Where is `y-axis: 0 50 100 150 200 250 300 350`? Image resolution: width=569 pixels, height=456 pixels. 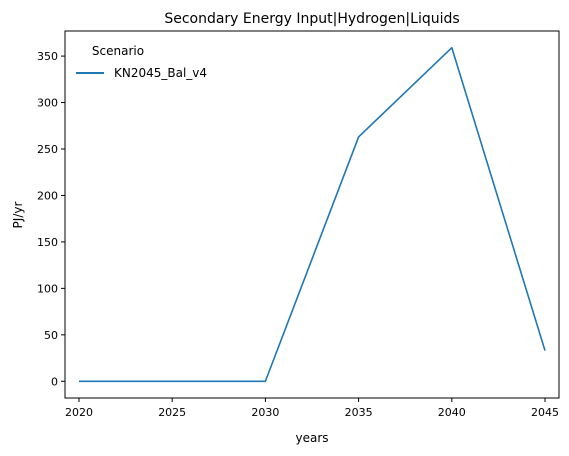
y-axis: 0 50 100 150 200 250 300 350 is located at coordinates (51, 219).